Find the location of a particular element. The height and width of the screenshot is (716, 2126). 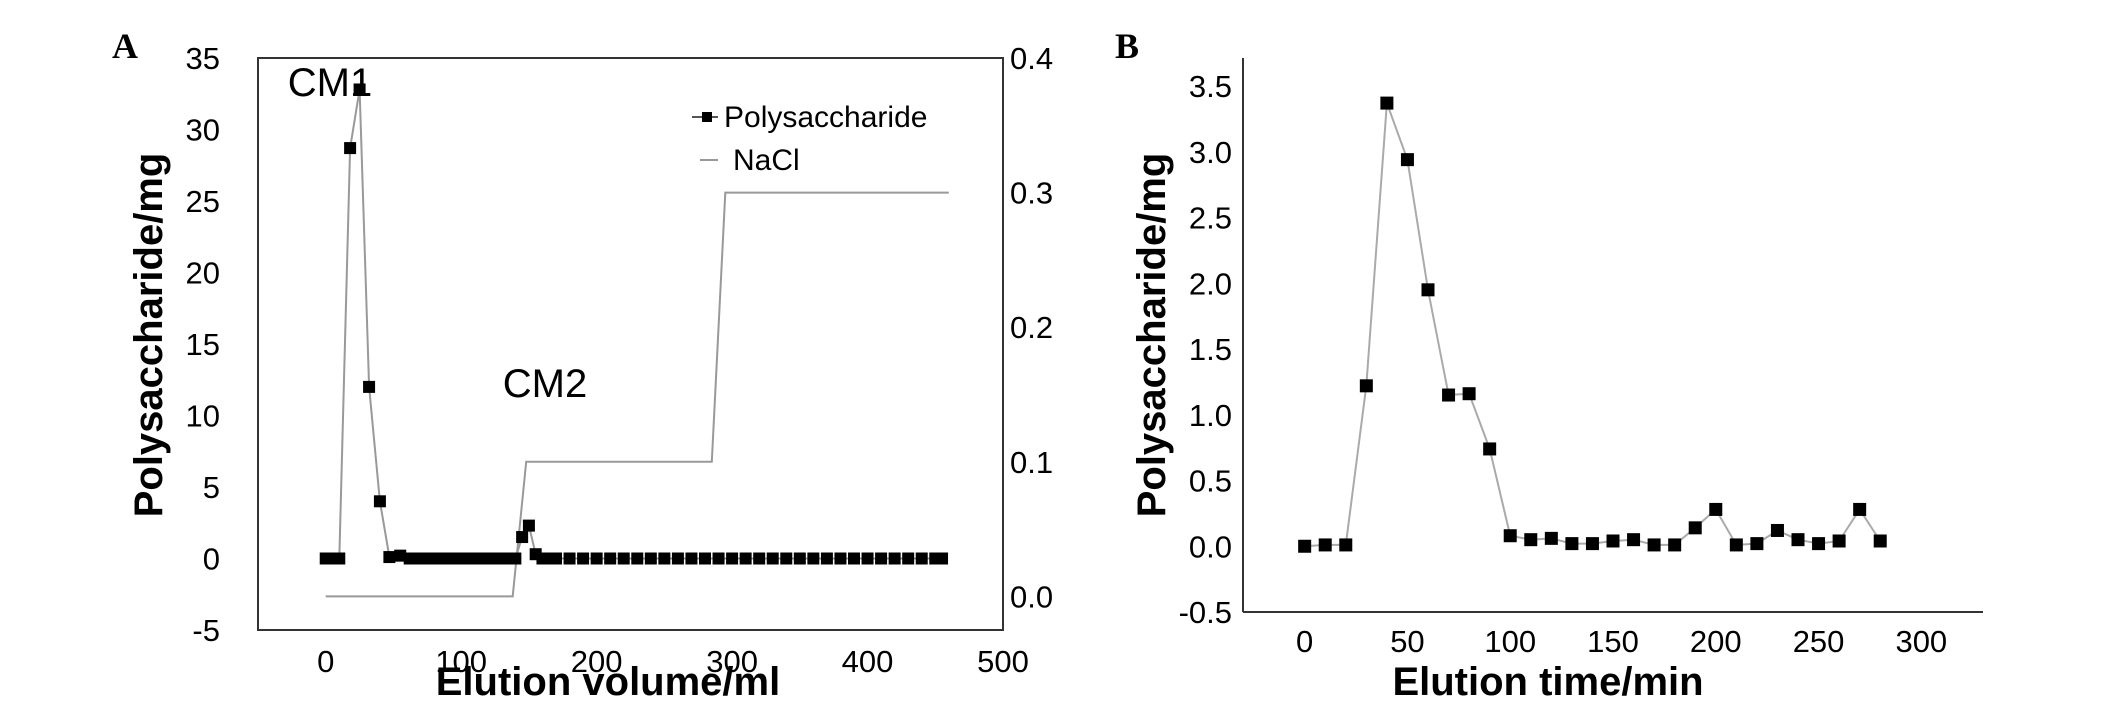

panel-a-y2-tick-label: 0.2 is located at coordinates (1031, 327).